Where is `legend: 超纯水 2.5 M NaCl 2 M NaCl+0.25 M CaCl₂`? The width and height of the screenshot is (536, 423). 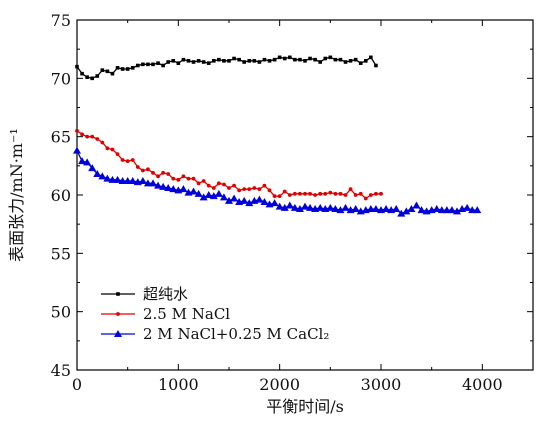 legend: 超纯水 2.5 M NaCl 2 M NaCl+0.25 M CaCl₂ is located at coordinates (215, 314).